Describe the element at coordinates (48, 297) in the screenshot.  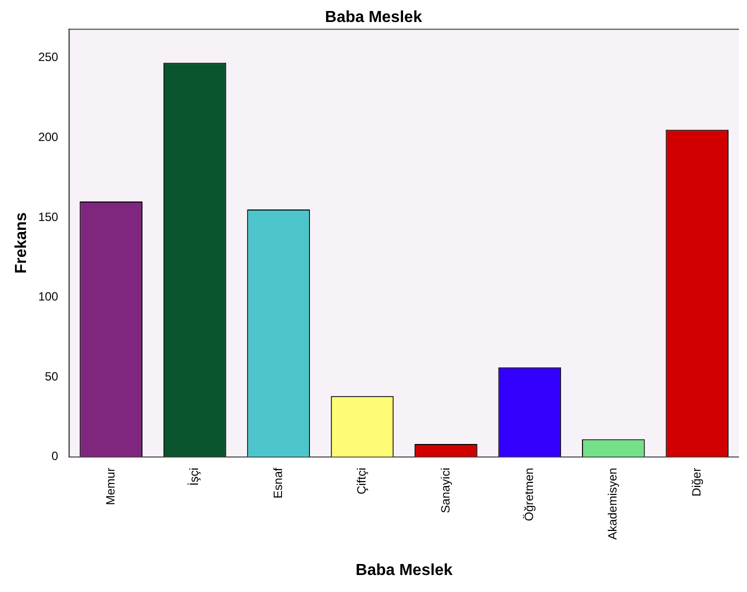
I see `y-tick-label: 100` at that location.